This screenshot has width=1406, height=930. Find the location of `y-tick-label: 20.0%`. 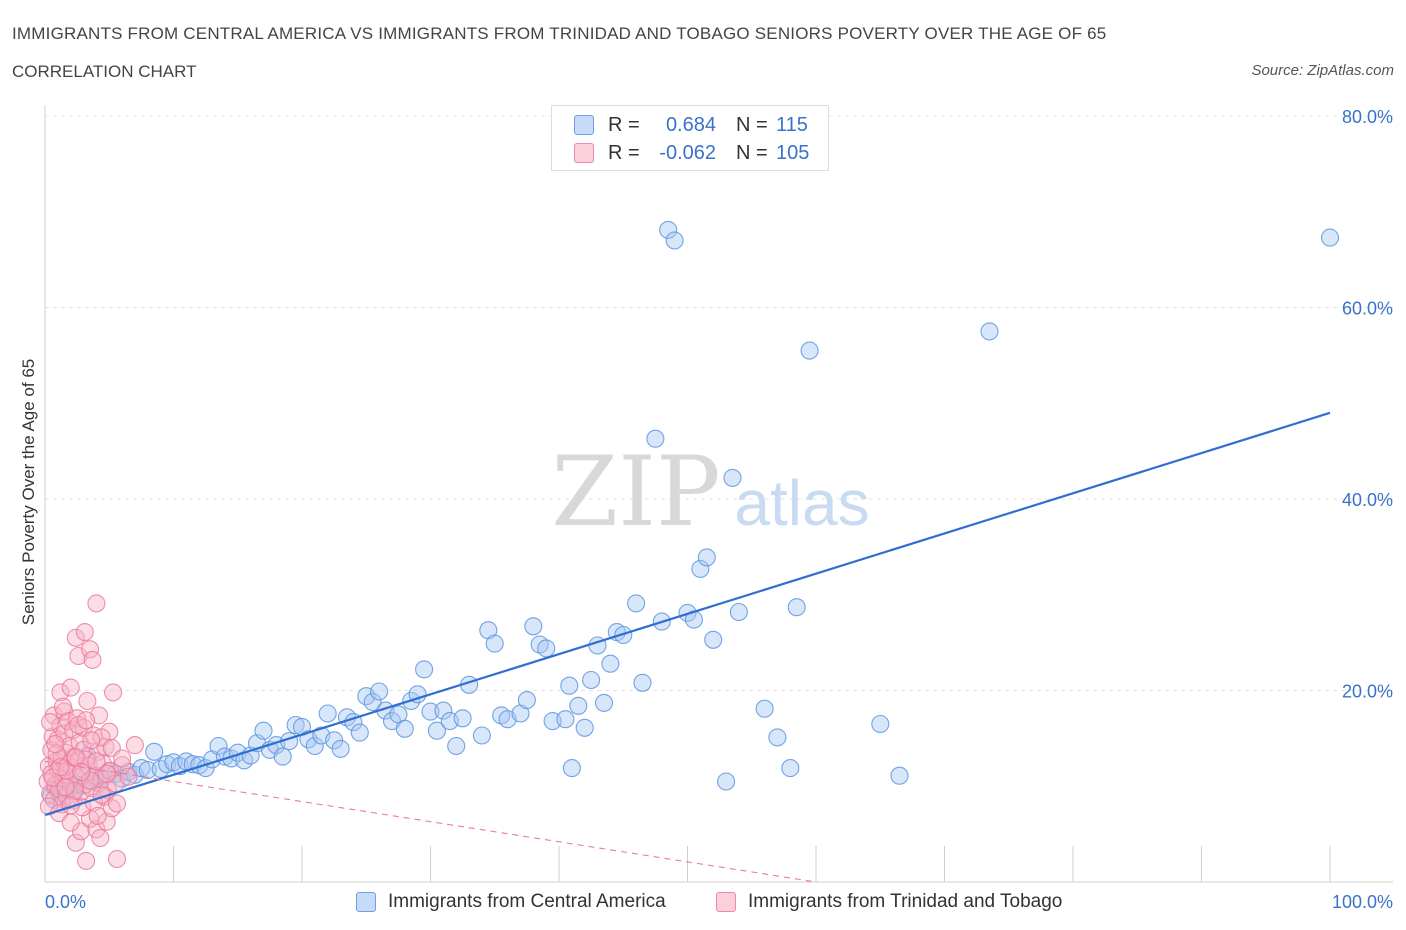

y-tick-label: 20.0% is located at coordinates (1367, 692).